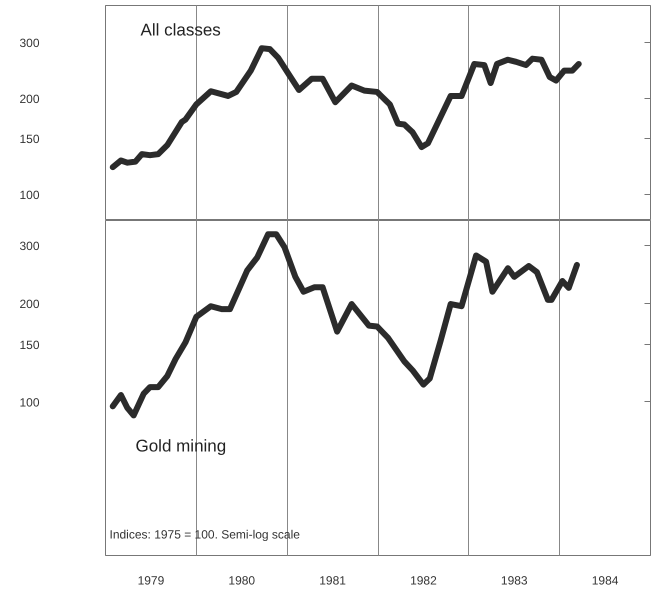 Image resolution: width=661 pixels, height=602 pixels. Describe the element at coordinates (242, 581) in the screenshot. I see `x-tick-label: 1980` at that location.